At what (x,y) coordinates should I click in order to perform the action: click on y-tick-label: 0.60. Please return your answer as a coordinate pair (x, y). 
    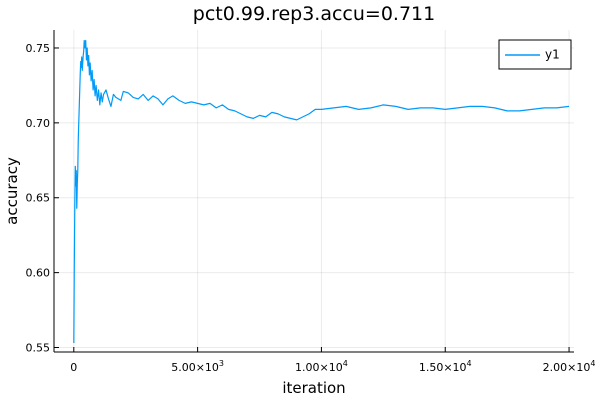
    Looking at the image, I should click on (38, 273).